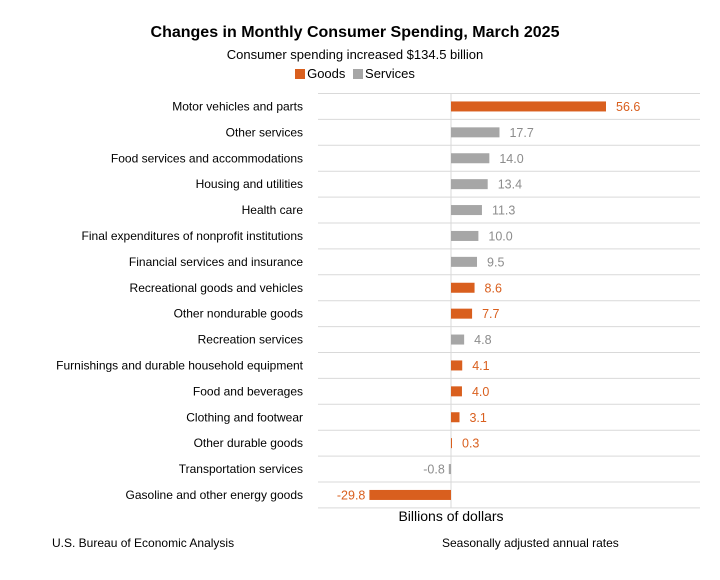 The height and width of the screenshot is (580, 720). I want to click on chart-legend: Goods Services, so click(355, 73).